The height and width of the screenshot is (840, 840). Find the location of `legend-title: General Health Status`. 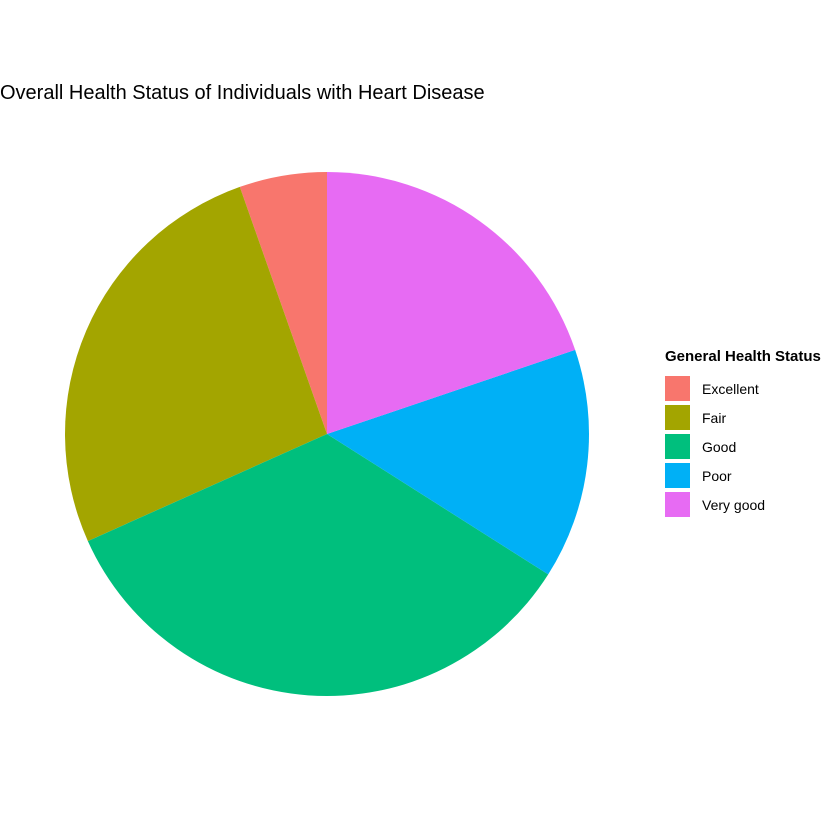

legend-title: General Health Status is located at coordinates (743, 356).